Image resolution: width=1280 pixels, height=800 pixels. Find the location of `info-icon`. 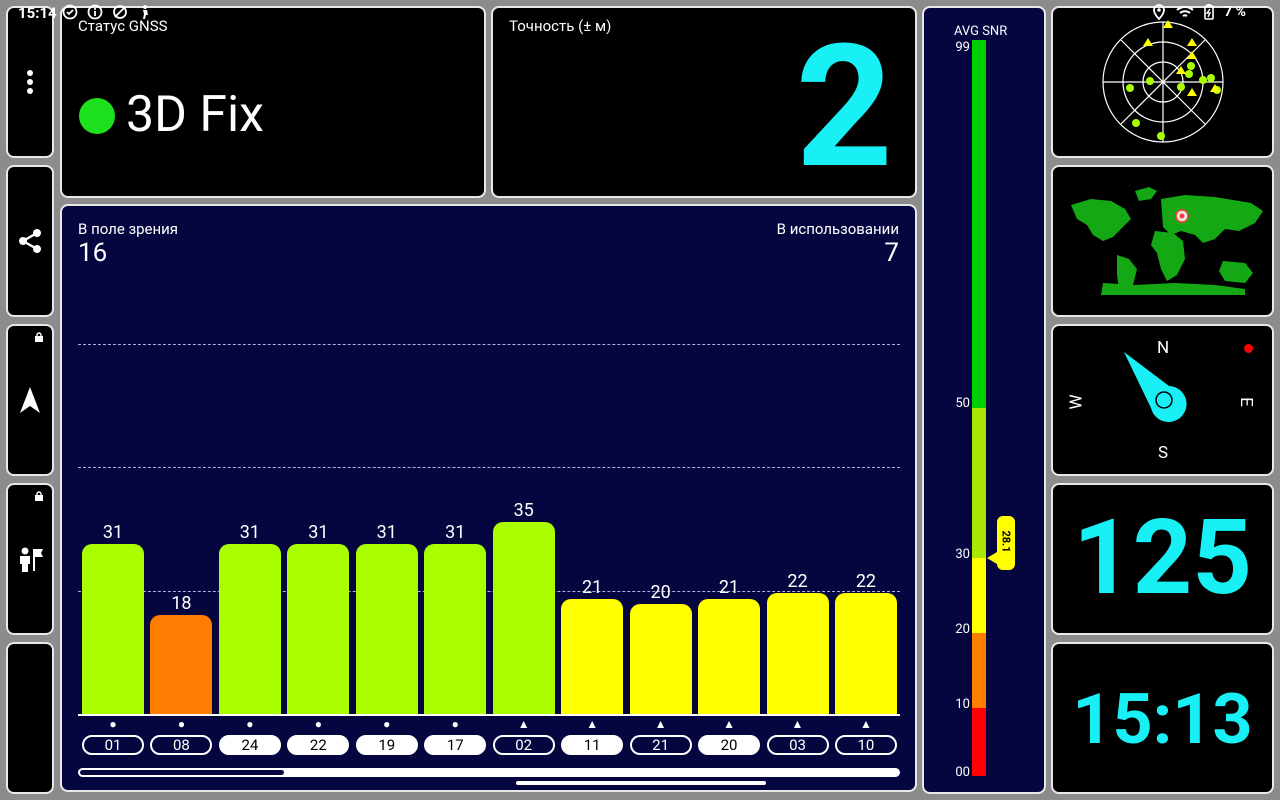

info-icon is located at coordinates (95, 12).